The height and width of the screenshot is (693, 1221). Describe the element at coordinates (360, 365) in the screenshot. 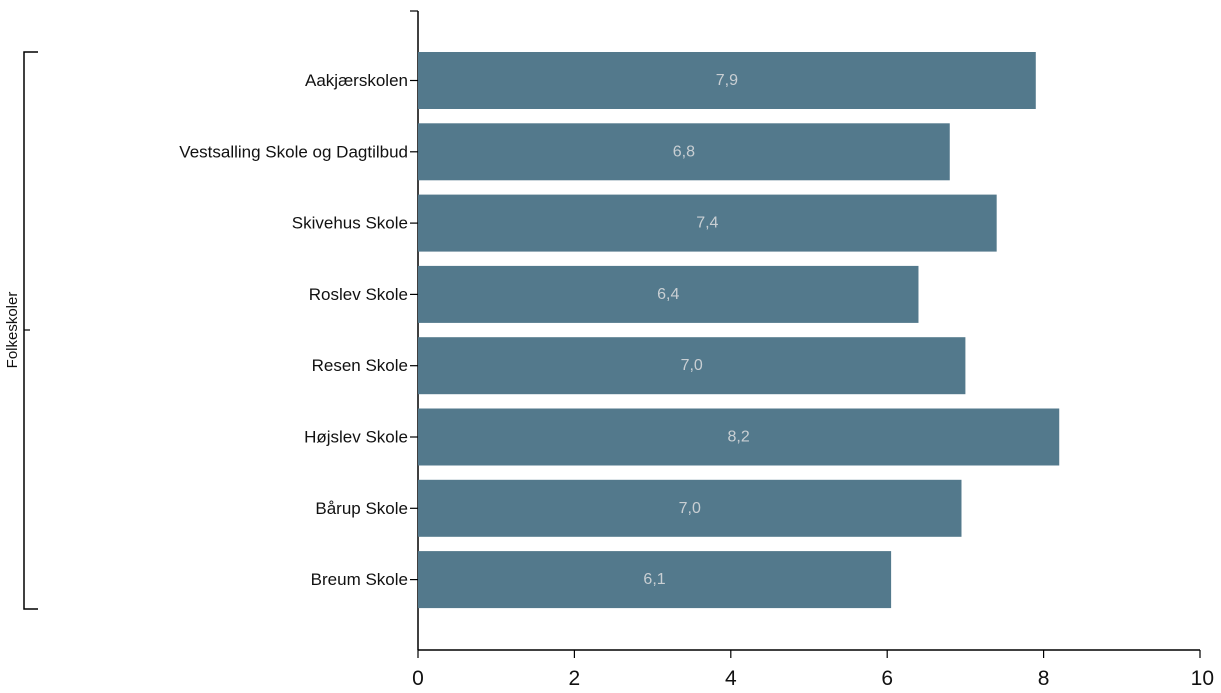

I see `category-label: Resen Skole` at that location.